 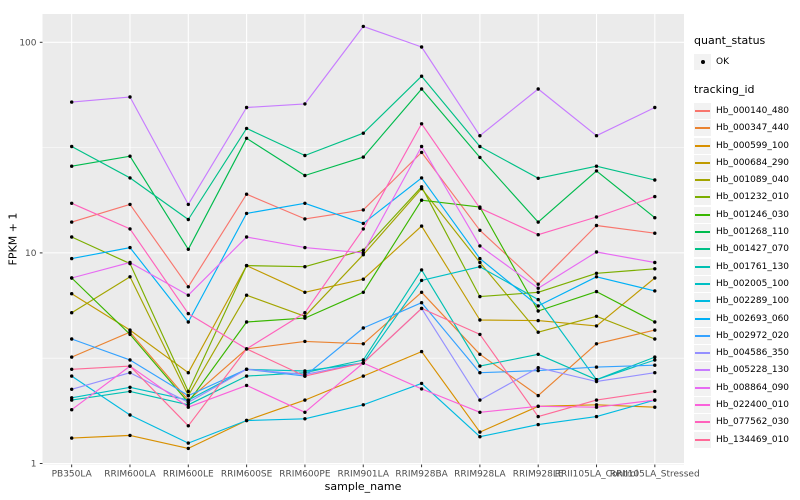 I want to click on legend-entry: Hb_001232_010, so click(x=741, y=197).